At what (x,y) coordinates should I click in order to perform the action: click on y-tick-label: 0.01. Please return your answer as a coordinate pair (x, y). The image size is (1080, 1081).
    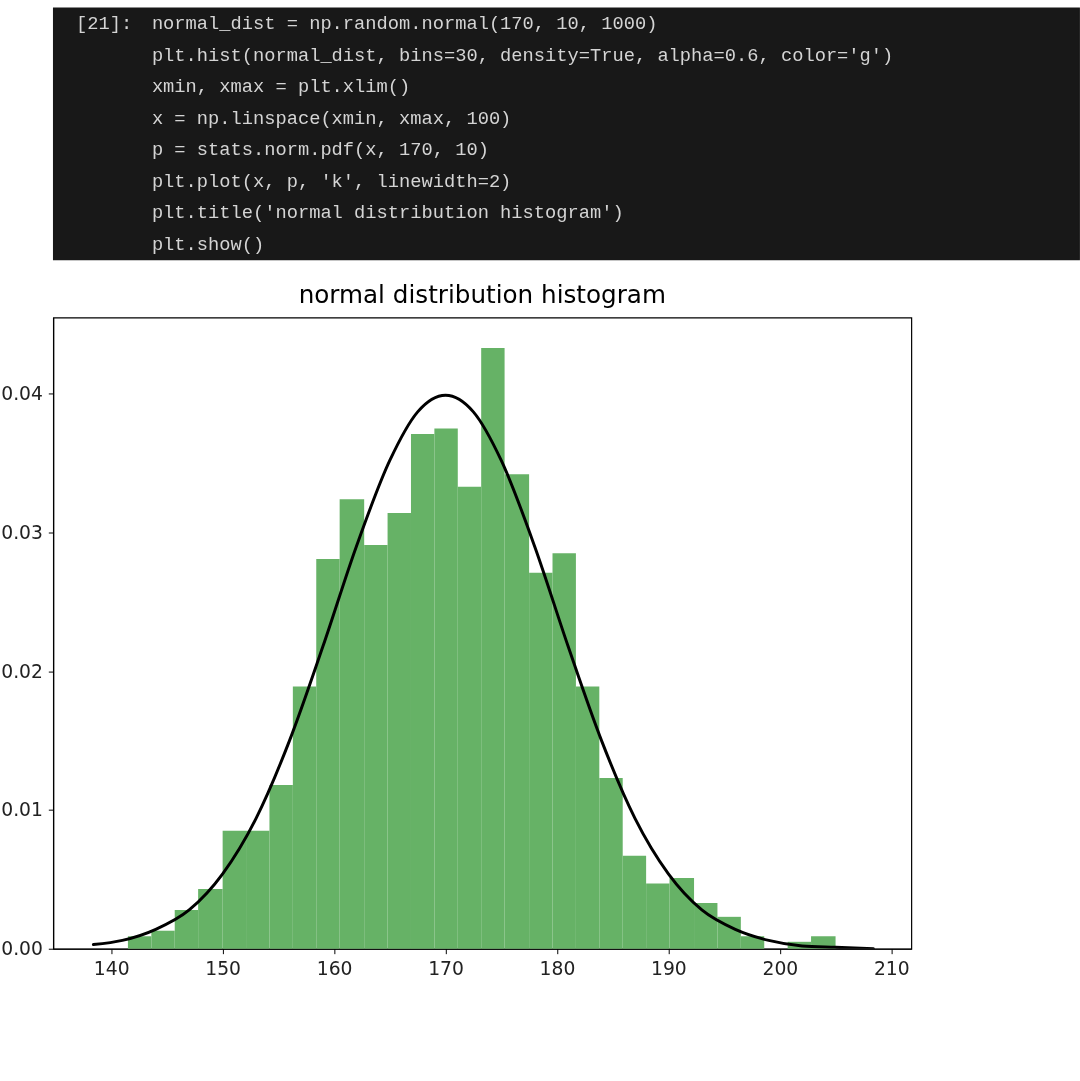
    Looking at the image, I should click on (22, 810).